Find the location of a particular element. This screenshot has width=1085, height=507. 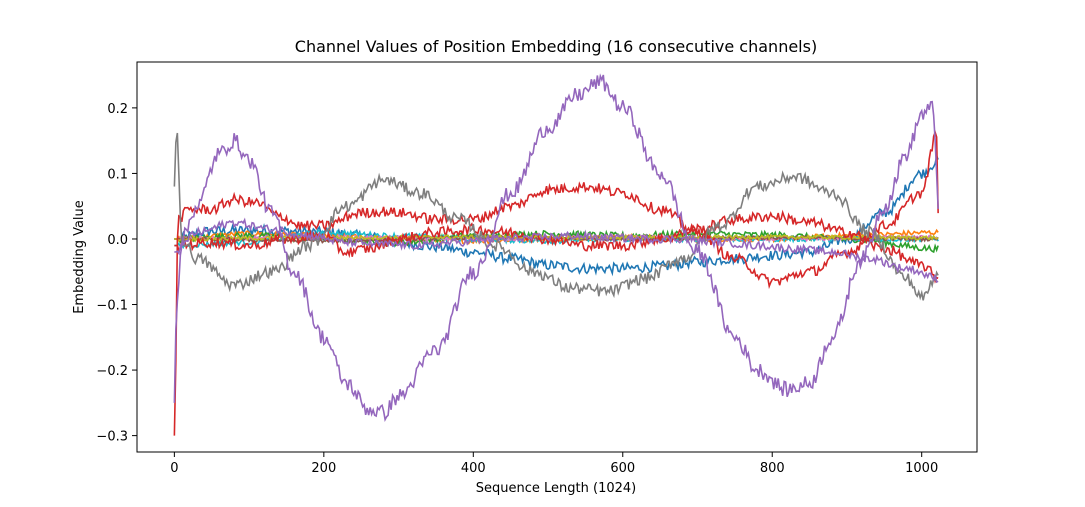

x-tick-label: 800 is located at coordinates (772, 468).